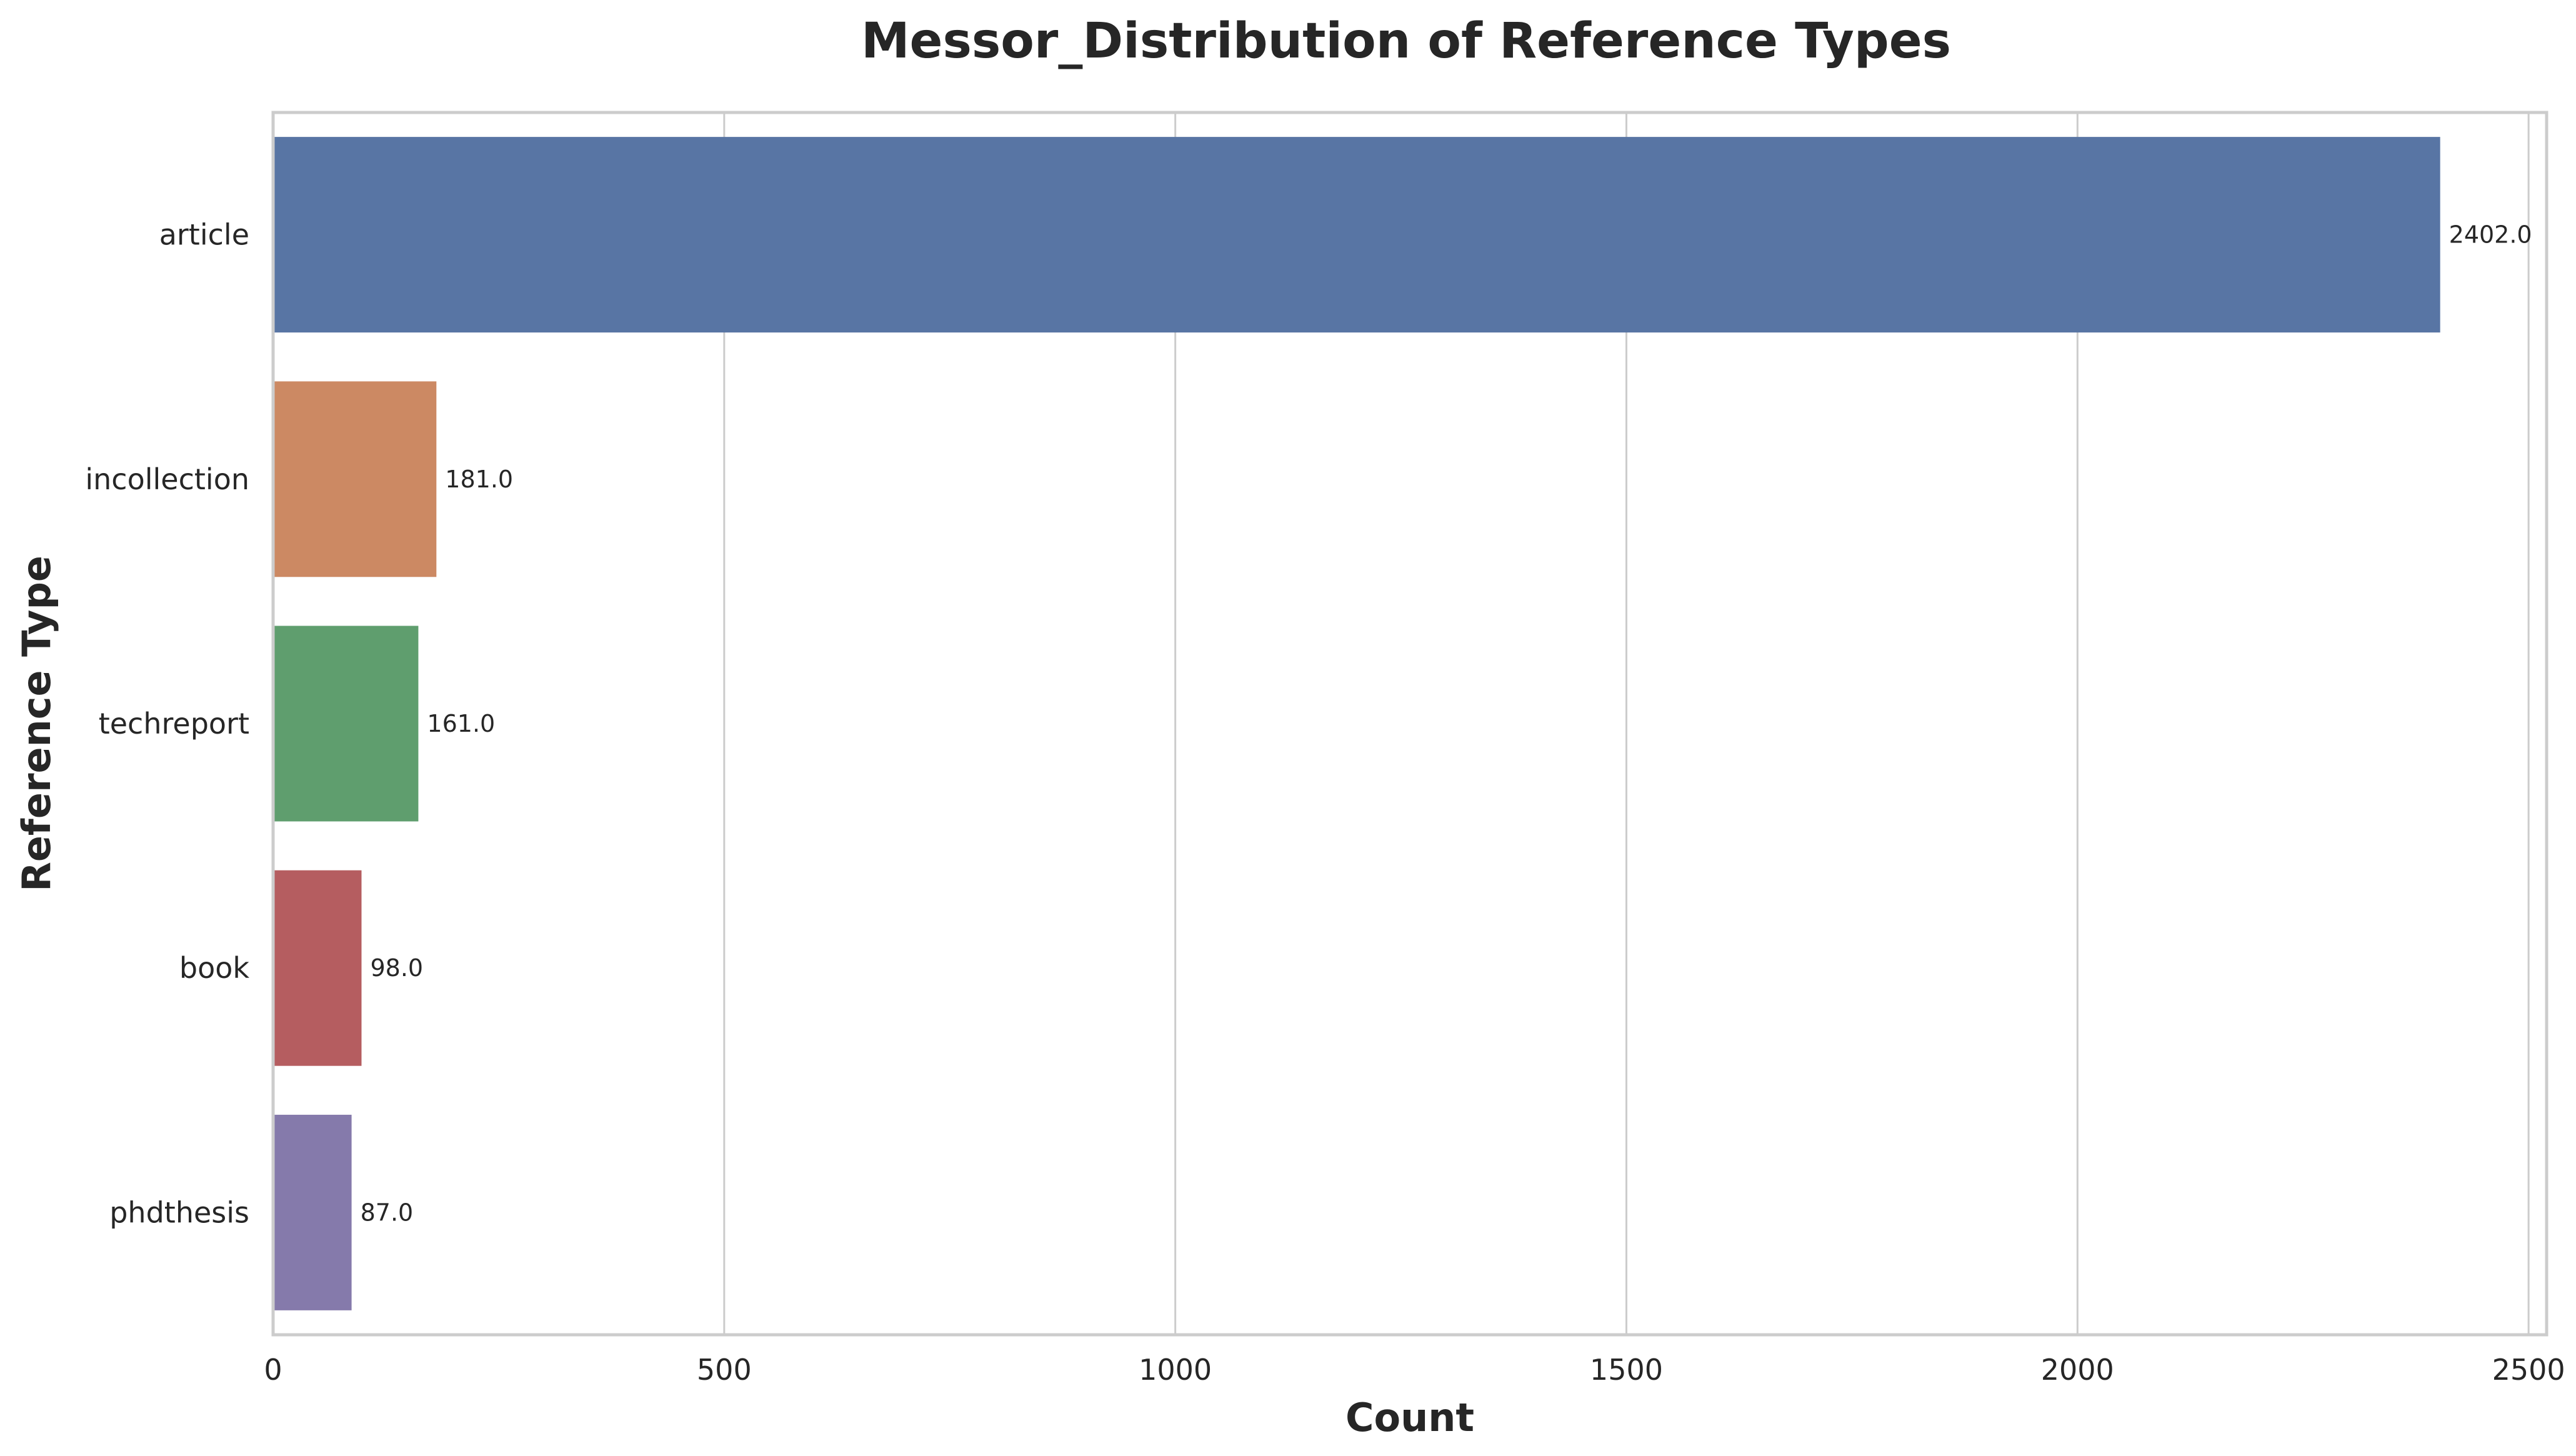 This screenshot has width=2576, height=1456. What do you see at coordinates (179, 1212) in the screenshot?
I see `y-tick-label: phdthesis` at bounding box center [179, 1212].